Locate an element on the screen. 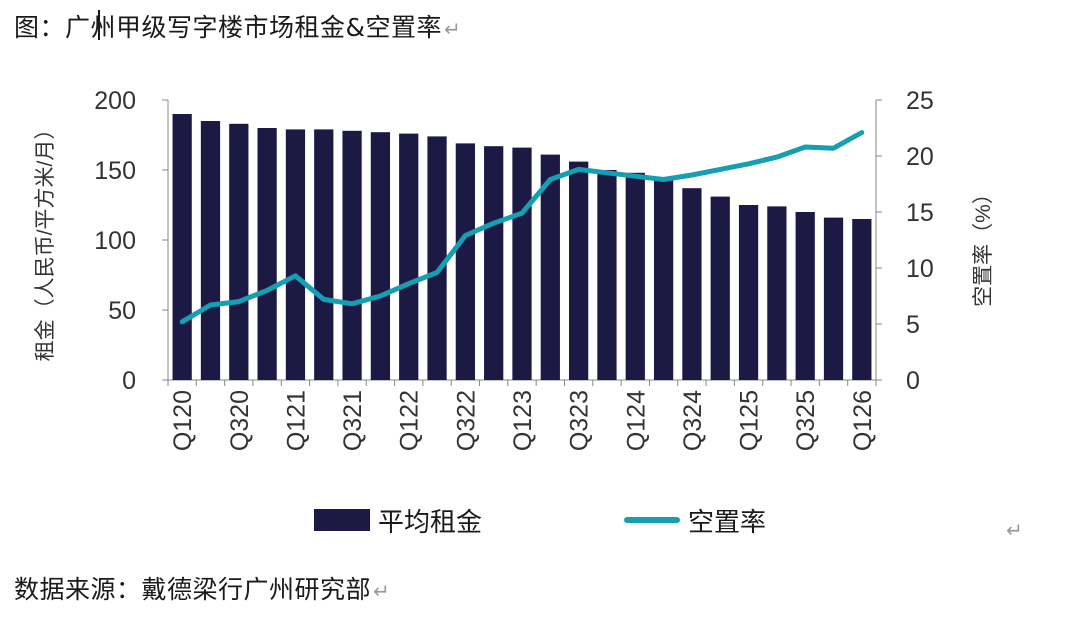 The width and height of the screenshot is (1080, 619). x-tick-label: Q123 is located at coordinates (523, 420).